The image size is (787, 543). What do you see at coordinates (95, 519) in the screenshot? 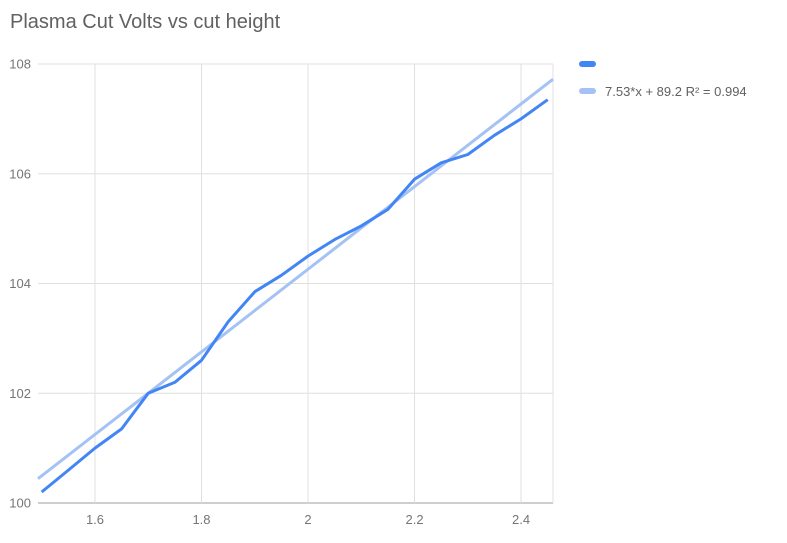
I see `x-tick-label: 1.6` at bounding box center [95, 519].